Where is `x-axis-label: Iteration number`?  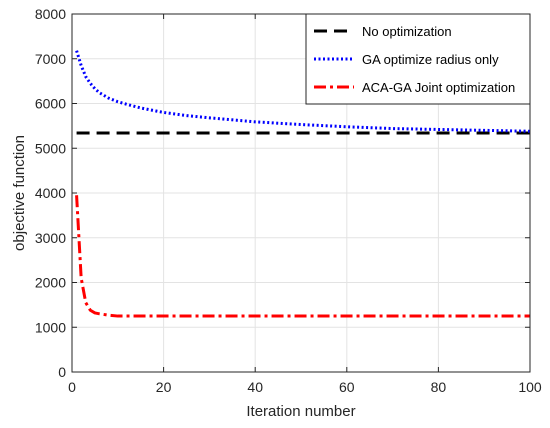 x-axis-label: Iteration number is located at coordinates (300, 411).